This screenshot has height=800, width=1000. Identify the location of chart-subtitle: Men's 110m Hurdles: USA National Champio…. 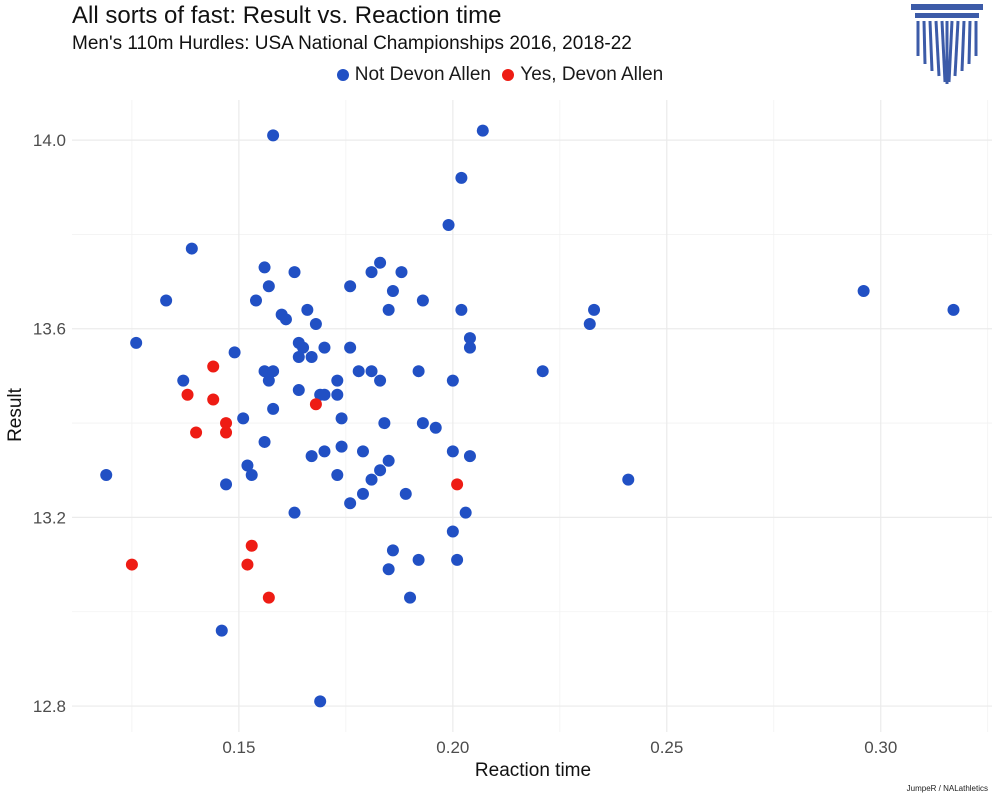
(352, 43).